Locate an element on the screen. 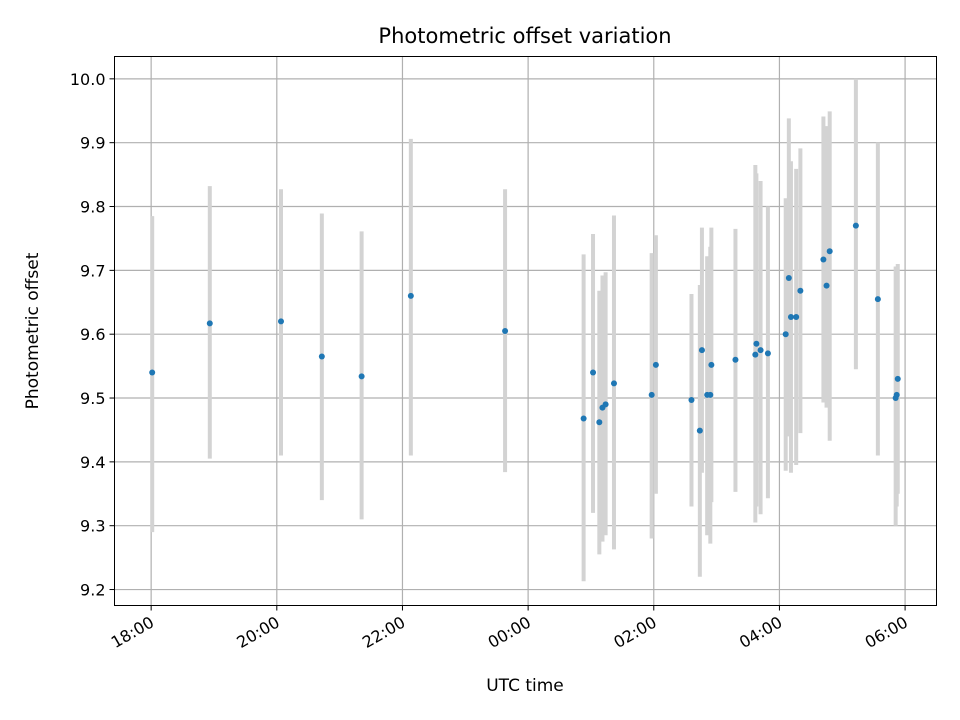  y-axis-label: Photometric offset is located at coordinates (33, 330).